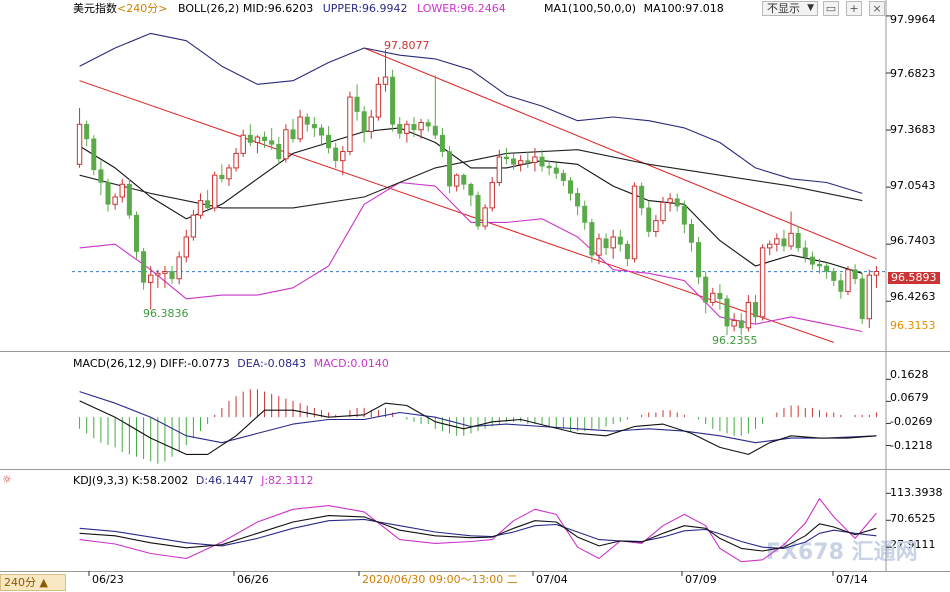 The width and height of the screenshot is (950, 592). What do you see at coordinates (278, 8) in the screenshot?
I see `boll-mid-value: MID:96.6203` at bounding box center [278, 8].